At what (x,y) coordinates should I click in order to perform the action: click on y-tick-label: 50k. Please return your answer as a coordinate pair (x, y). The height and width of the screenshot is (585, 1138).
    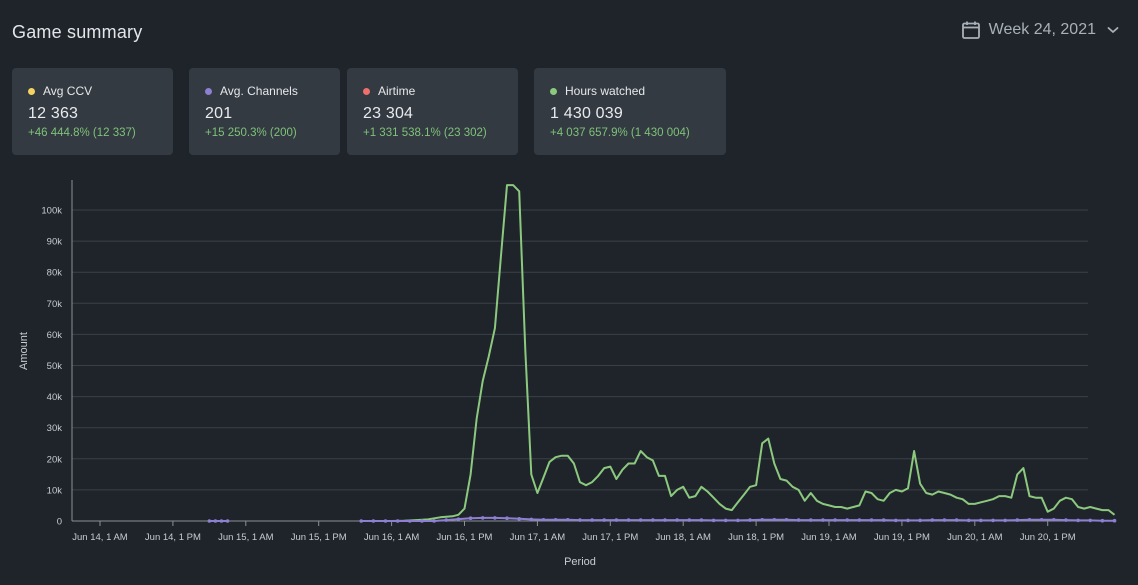
    Looking at the image, I should click on (55, 366).